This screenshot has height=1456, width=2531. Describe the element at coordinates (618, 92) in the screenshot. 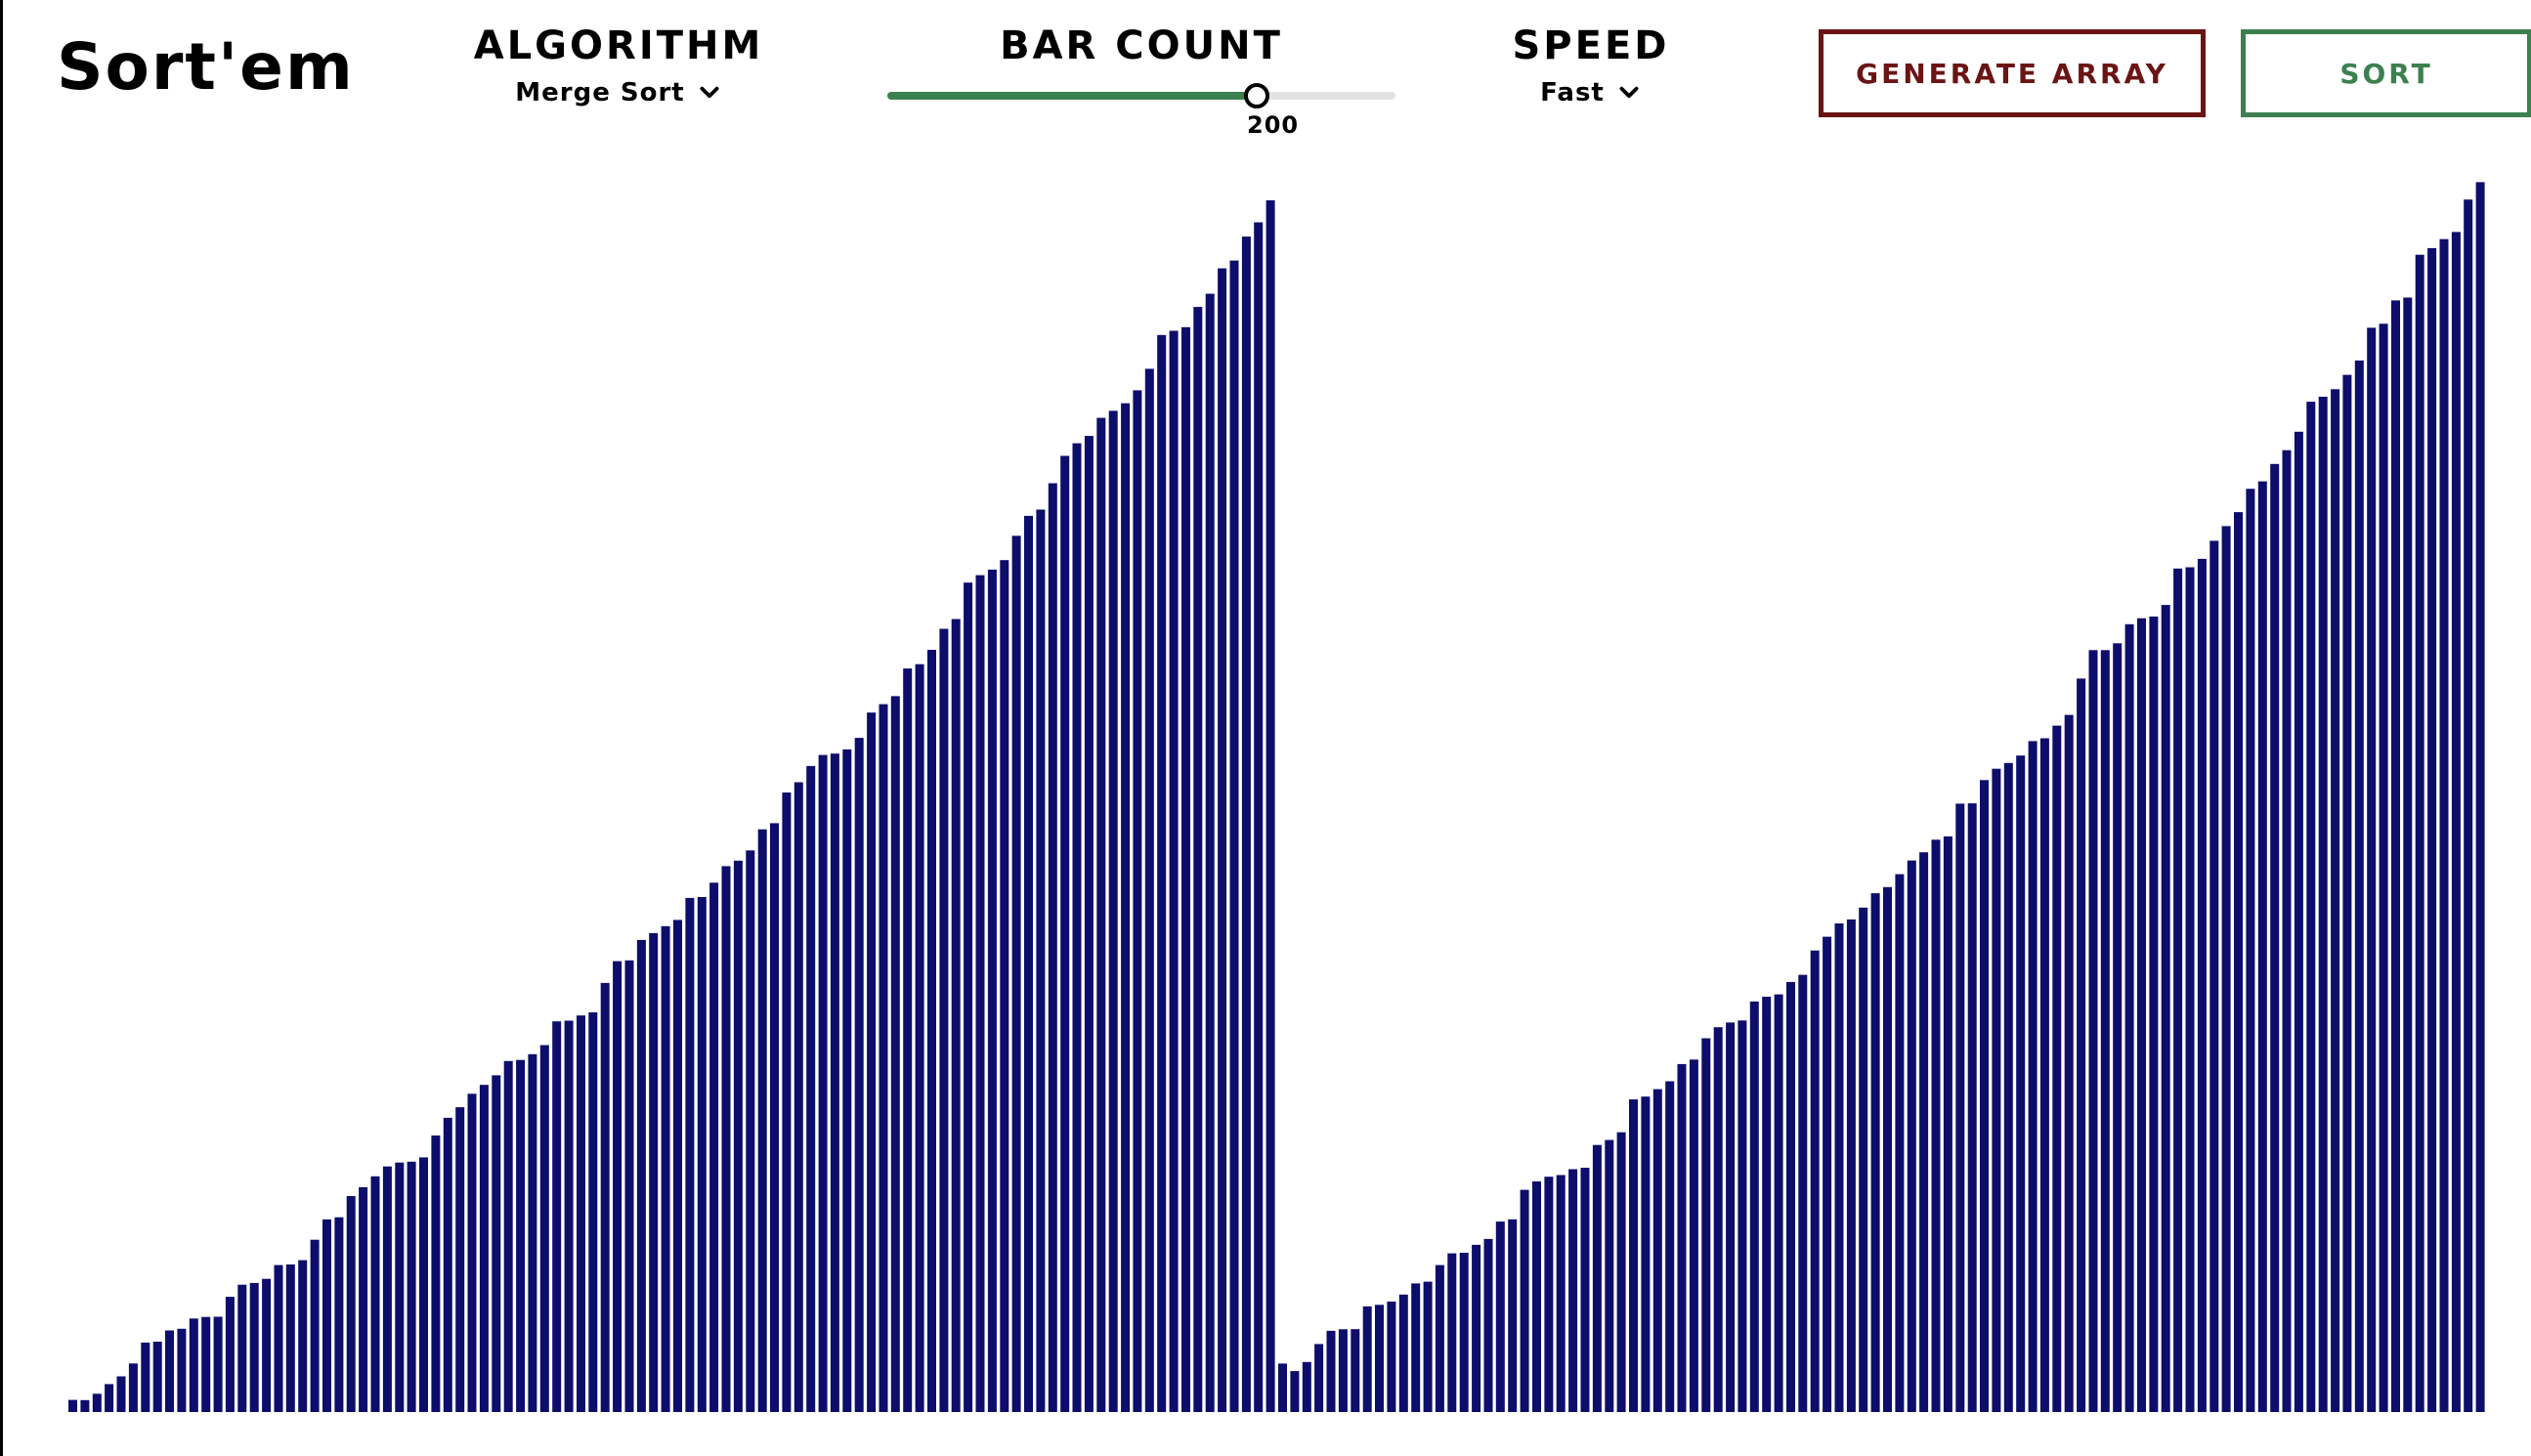

I see `algorithm-select: Merge Sort` at that location.